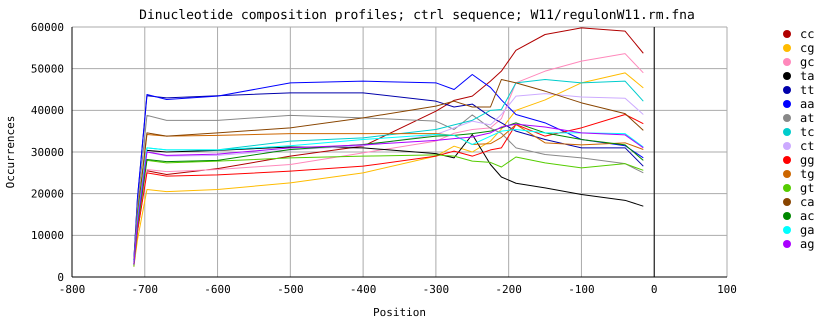 This screenshot has width=834, height=328. Describe the element at coordinates (363, 289) in the screenshot. I see `x-tick-label: -400` at that location.